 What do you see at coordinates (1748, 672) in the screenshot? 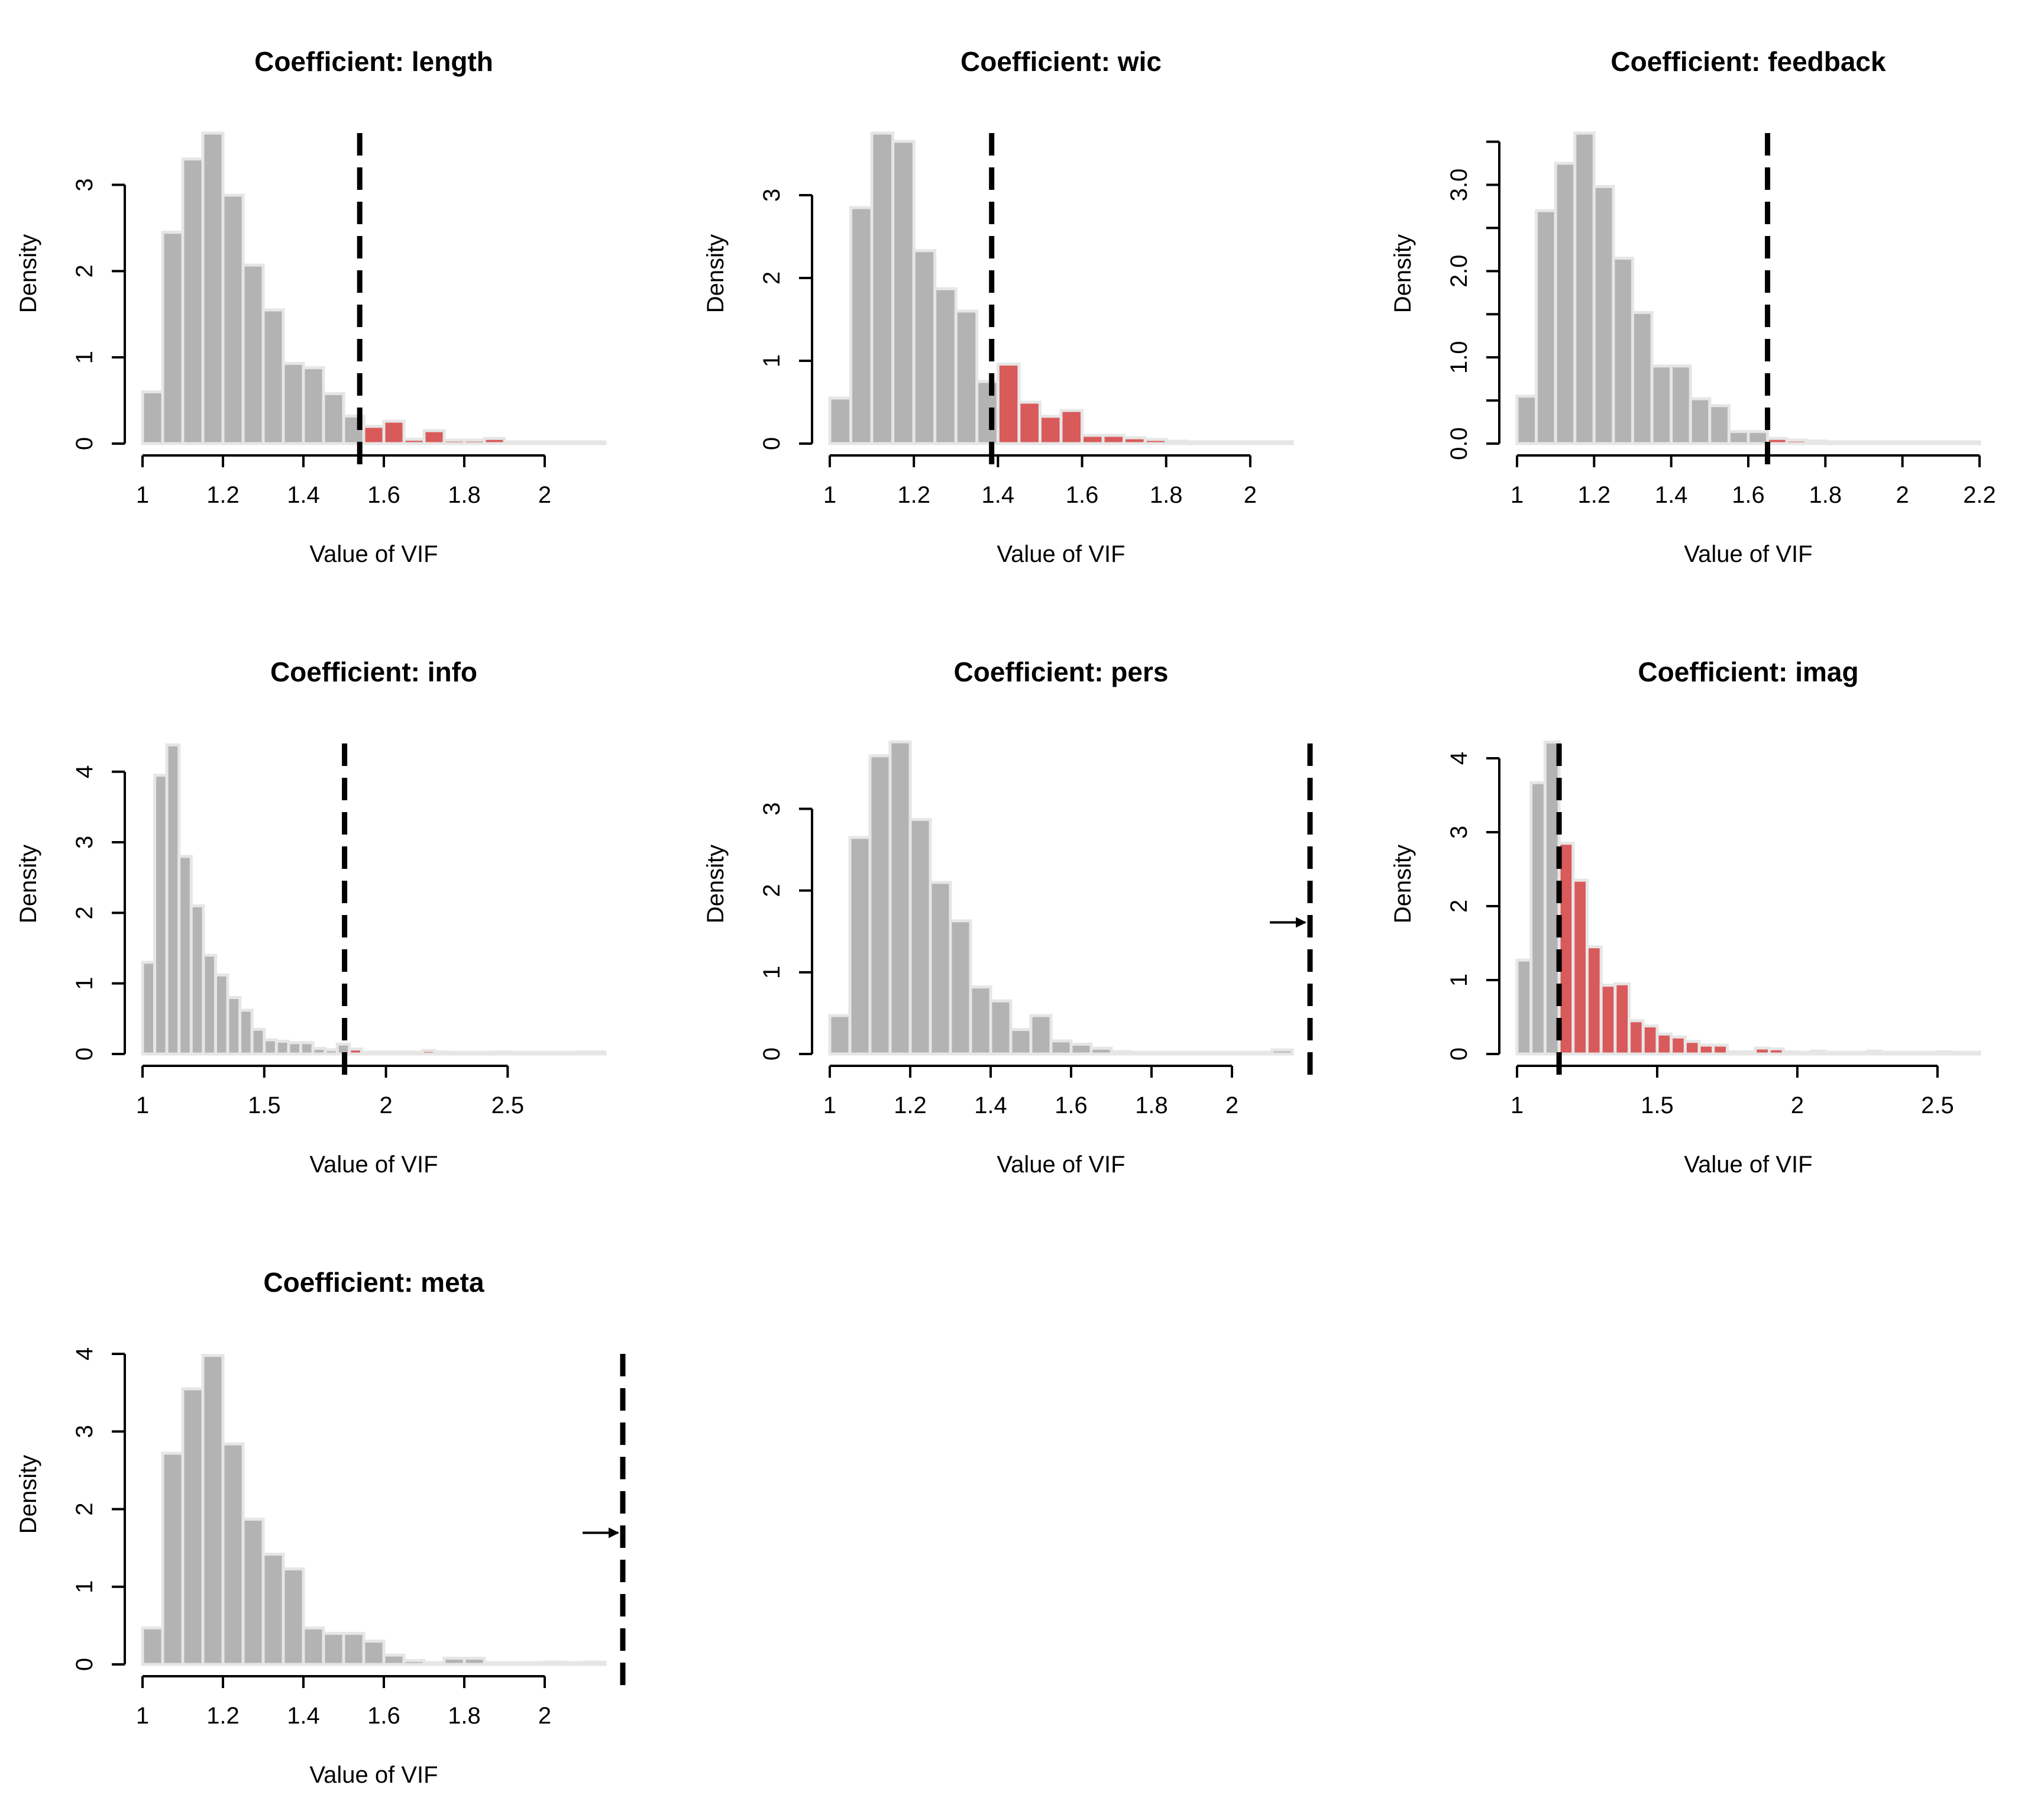
I see `panel-title: Coefficient: imag` at bounding box center [1748, 672].